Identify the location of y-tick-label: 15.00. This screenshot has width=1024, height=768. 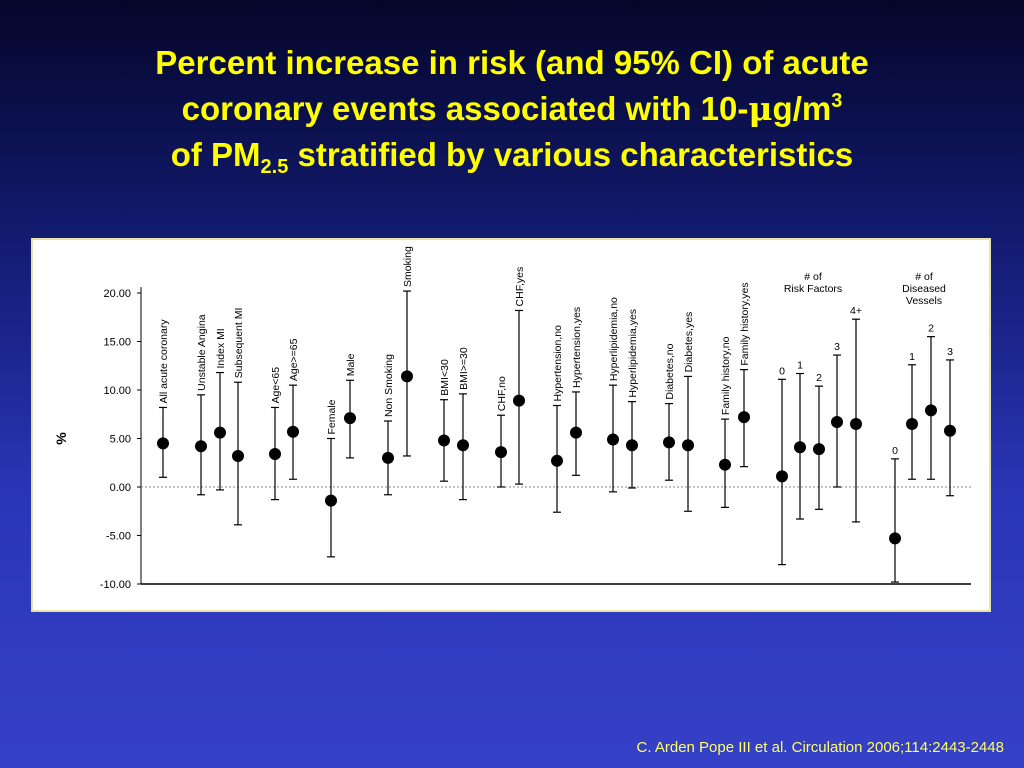
(117, 343).